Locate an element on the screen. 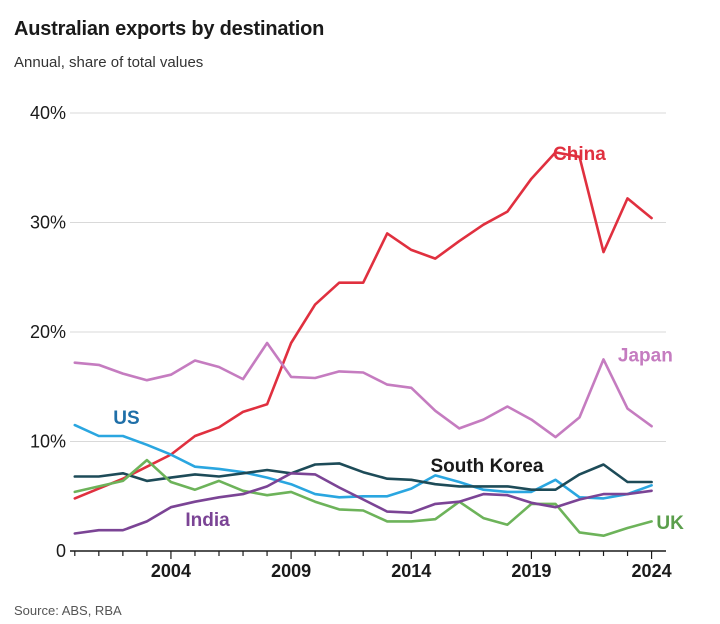 Image resolution: width=720 pixels, height=624 pixels. y-tick-label: 20% is located at coordinates (48, 332).